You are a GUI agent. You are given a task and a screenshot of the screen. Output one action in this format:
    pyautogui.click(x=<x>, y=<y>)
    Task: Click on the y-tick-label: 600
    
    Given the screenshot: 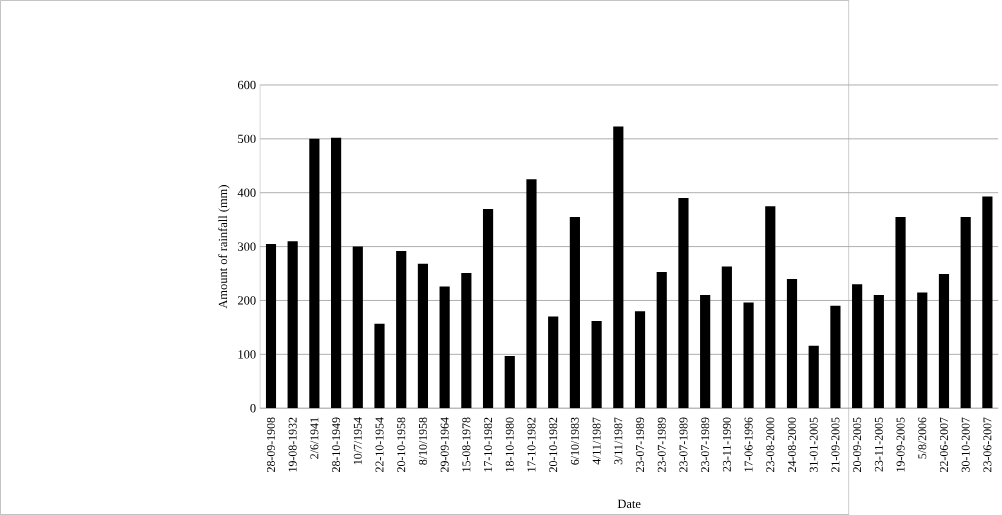 What is the action you would take?
    pyautogui.click(x=246, y=85)
    